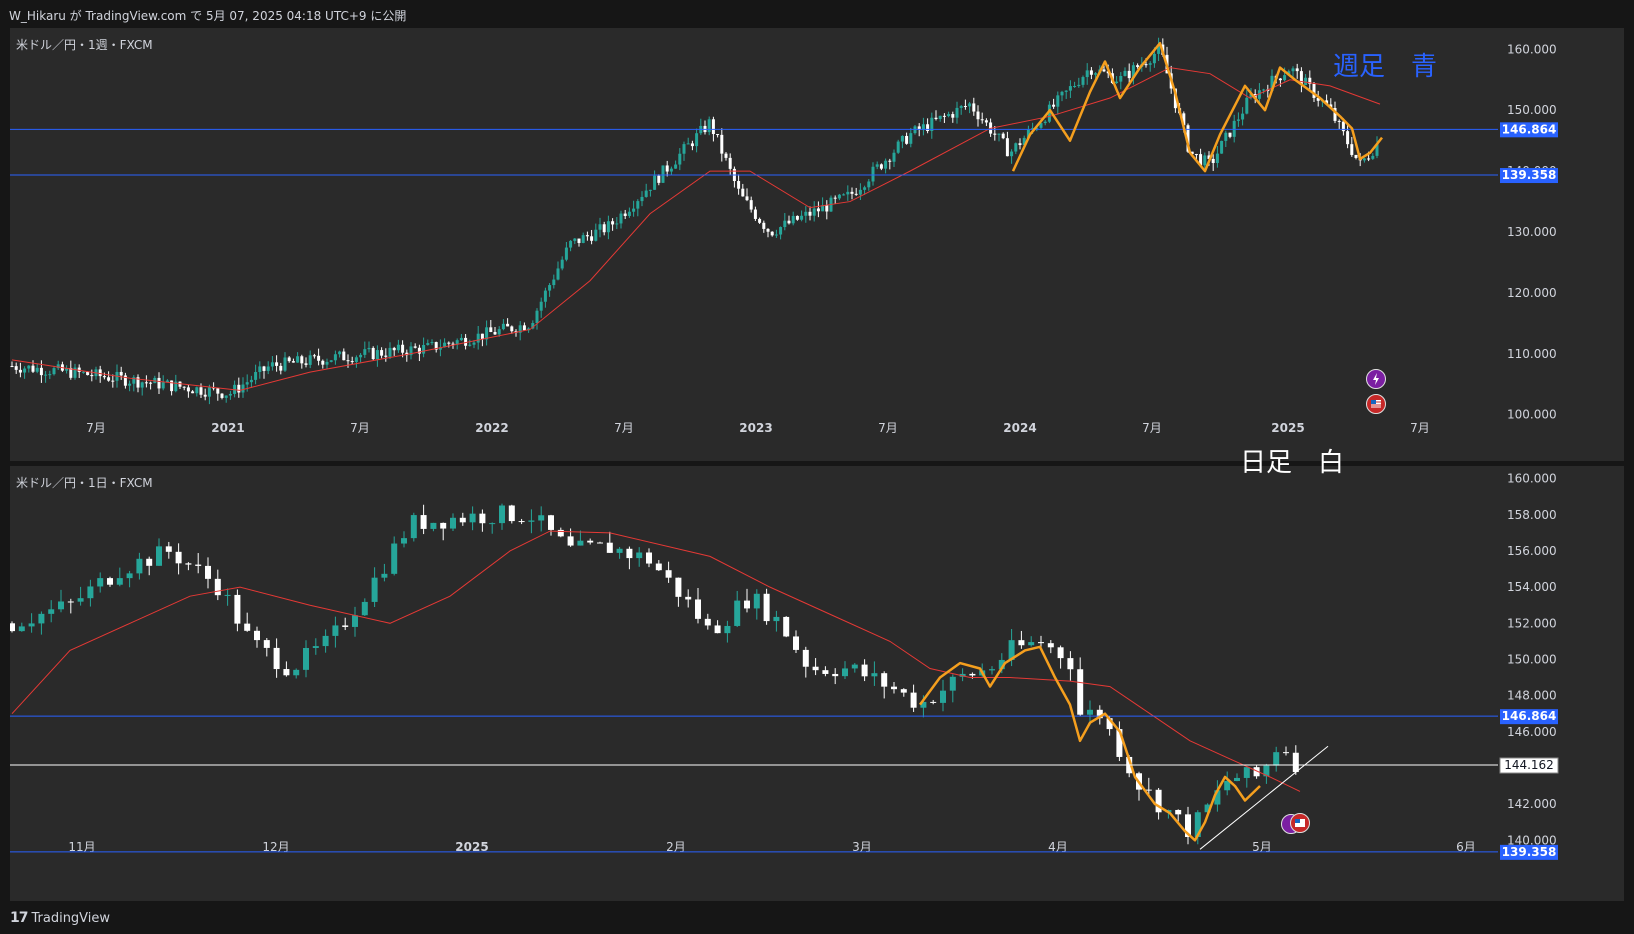 Image resolution: width=1634 pixels, height=934 pixels. I want to click on time-axis-label: 6月, so click(1466, 847).